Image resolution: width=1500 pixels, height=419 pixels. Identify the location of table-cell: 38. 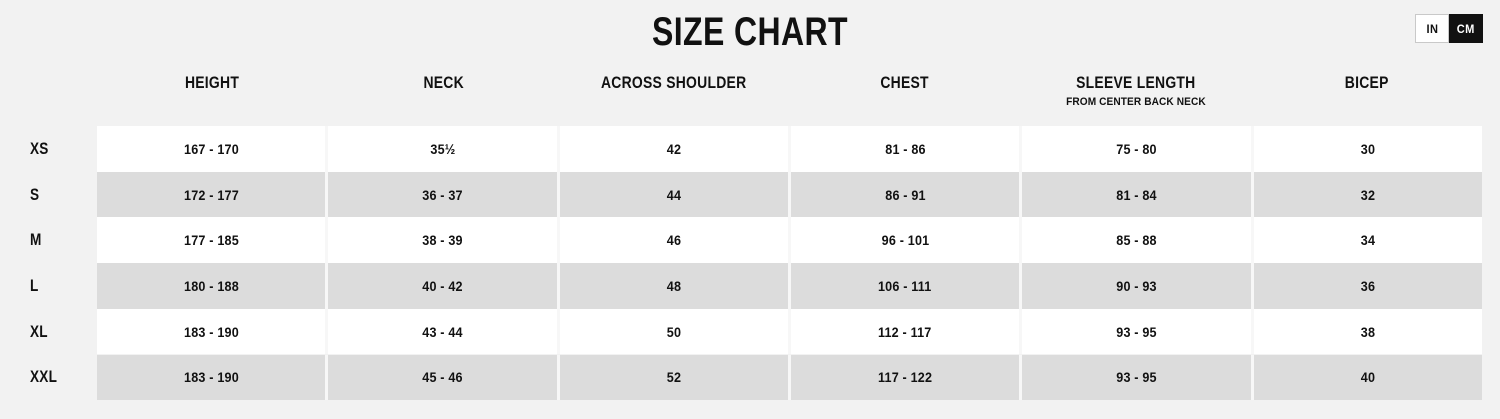
(1367, 331).